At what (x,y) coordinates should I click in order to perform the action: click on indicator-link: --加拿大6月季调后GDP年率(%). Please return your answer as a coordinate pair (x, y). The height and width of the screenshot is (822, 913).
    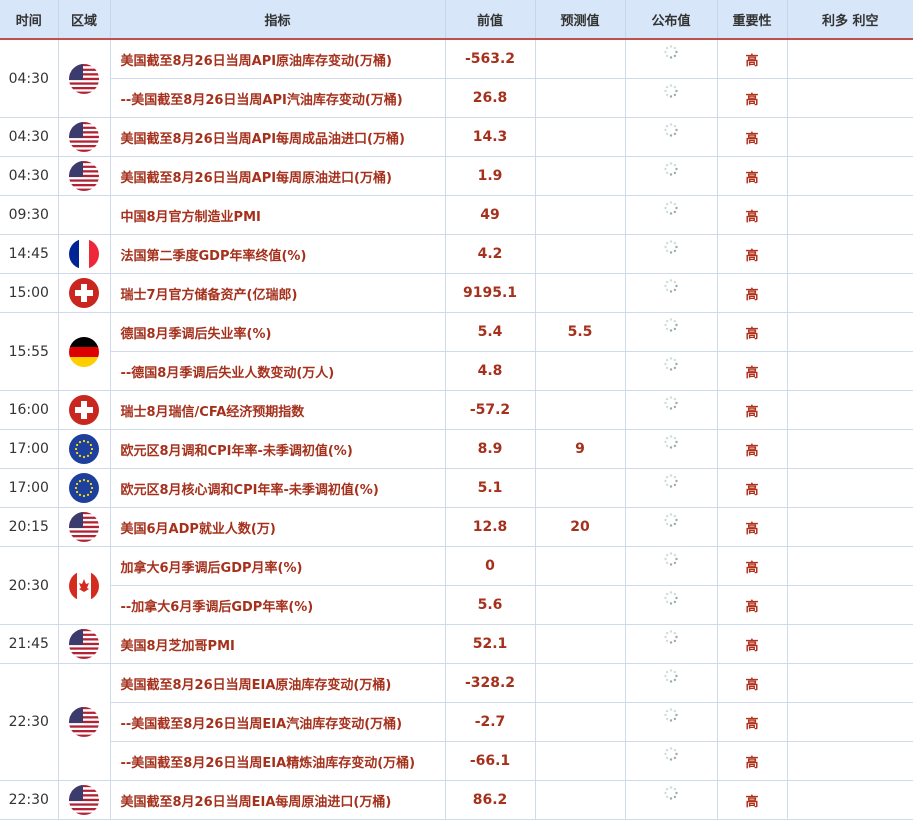
    Looking at the image, I should click on (278, 605).